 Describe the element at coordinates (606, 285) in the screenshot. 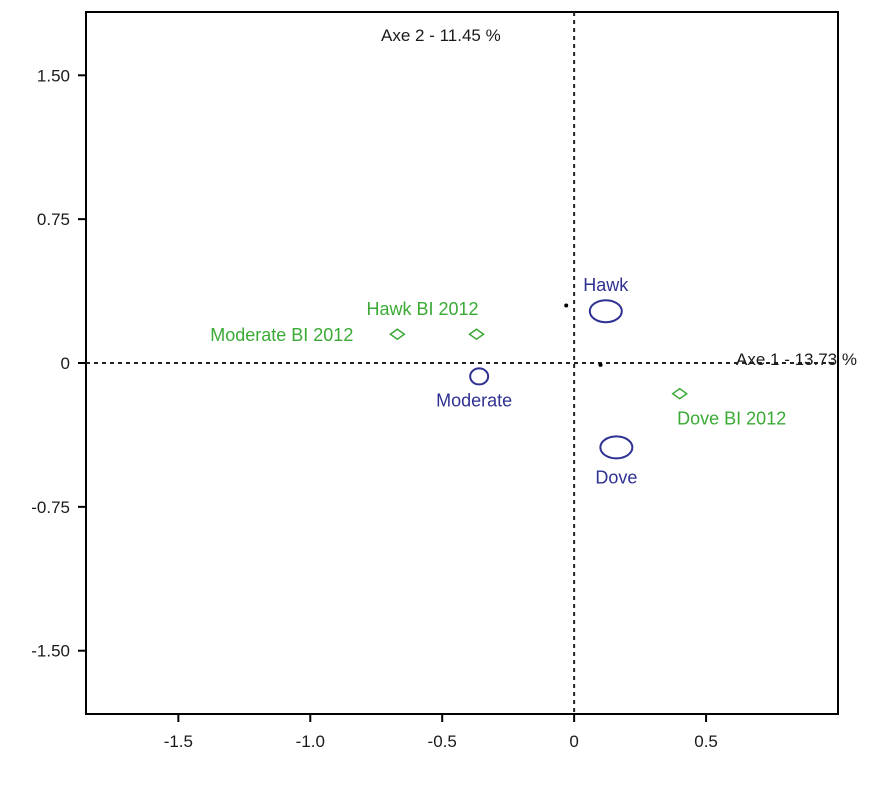

I see `point-label-hawk: Hawk` at that location.